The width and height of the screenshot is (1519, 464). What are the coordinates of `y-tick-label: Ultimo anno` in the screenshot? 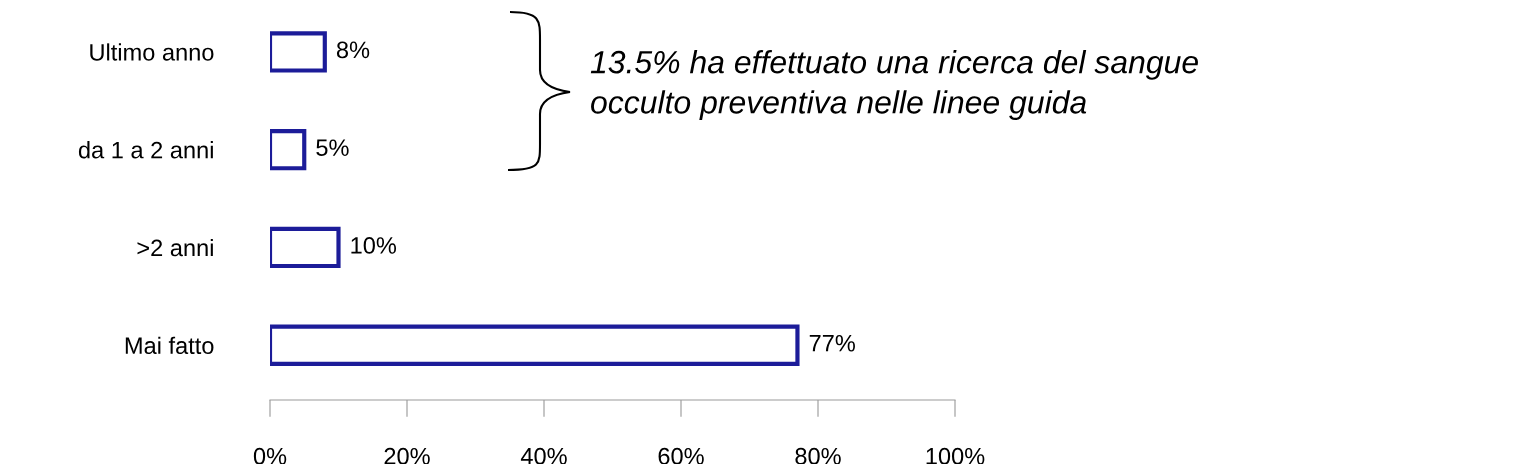 It's located at (152, 52).